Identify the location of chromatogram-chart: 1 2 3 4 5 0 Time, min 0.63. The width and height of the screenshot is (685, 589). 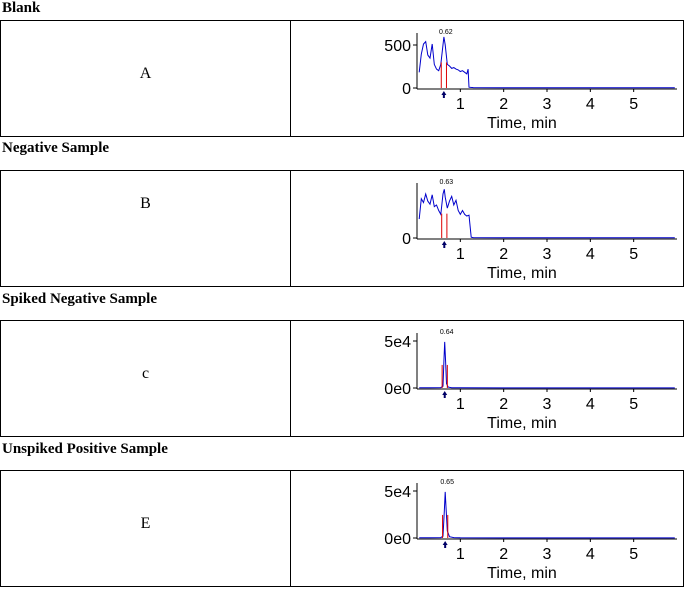
(539, 230).